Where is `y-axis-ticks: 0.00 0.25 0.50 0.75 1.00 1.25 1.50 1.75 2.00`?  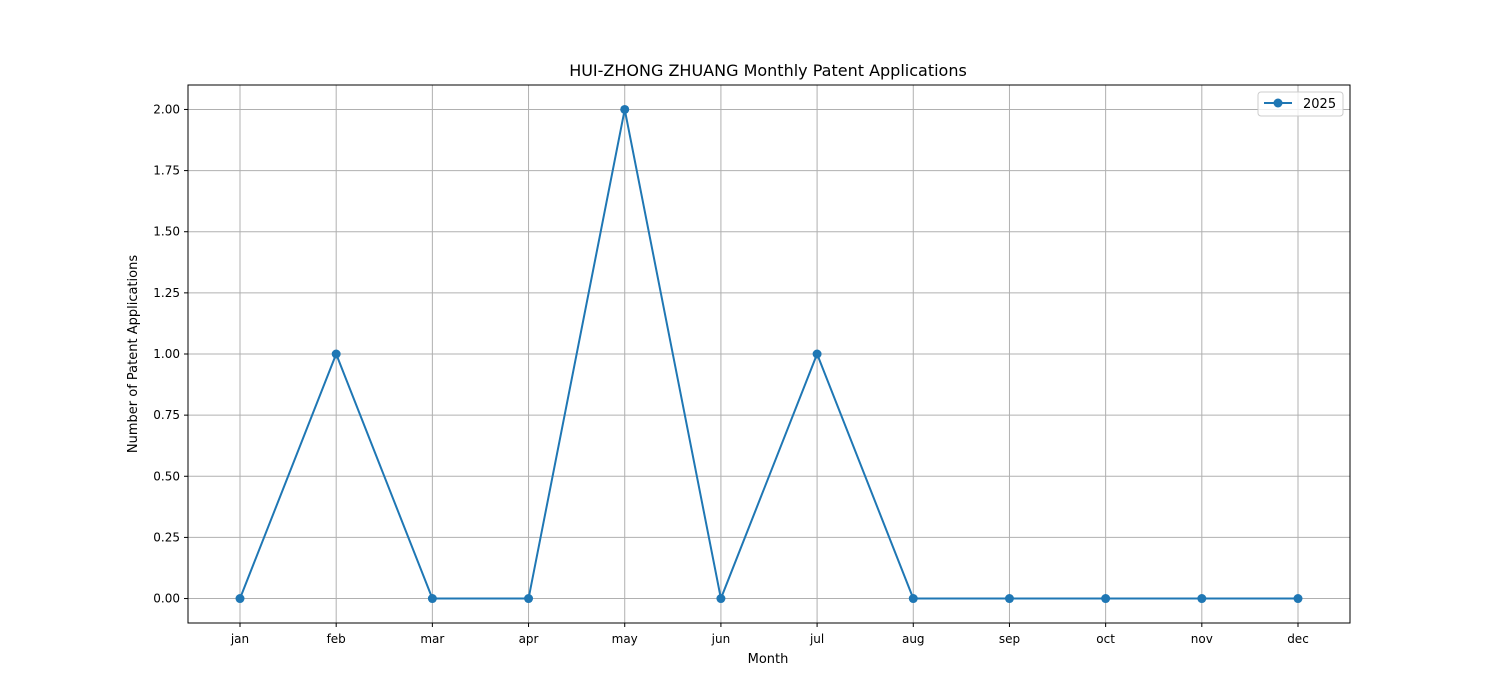
y-axis-ticks: 0.00 0.25 0.50 0.75 1.00 1.25 1.50 1.75 2.00 is located at coordinates (170, 353).